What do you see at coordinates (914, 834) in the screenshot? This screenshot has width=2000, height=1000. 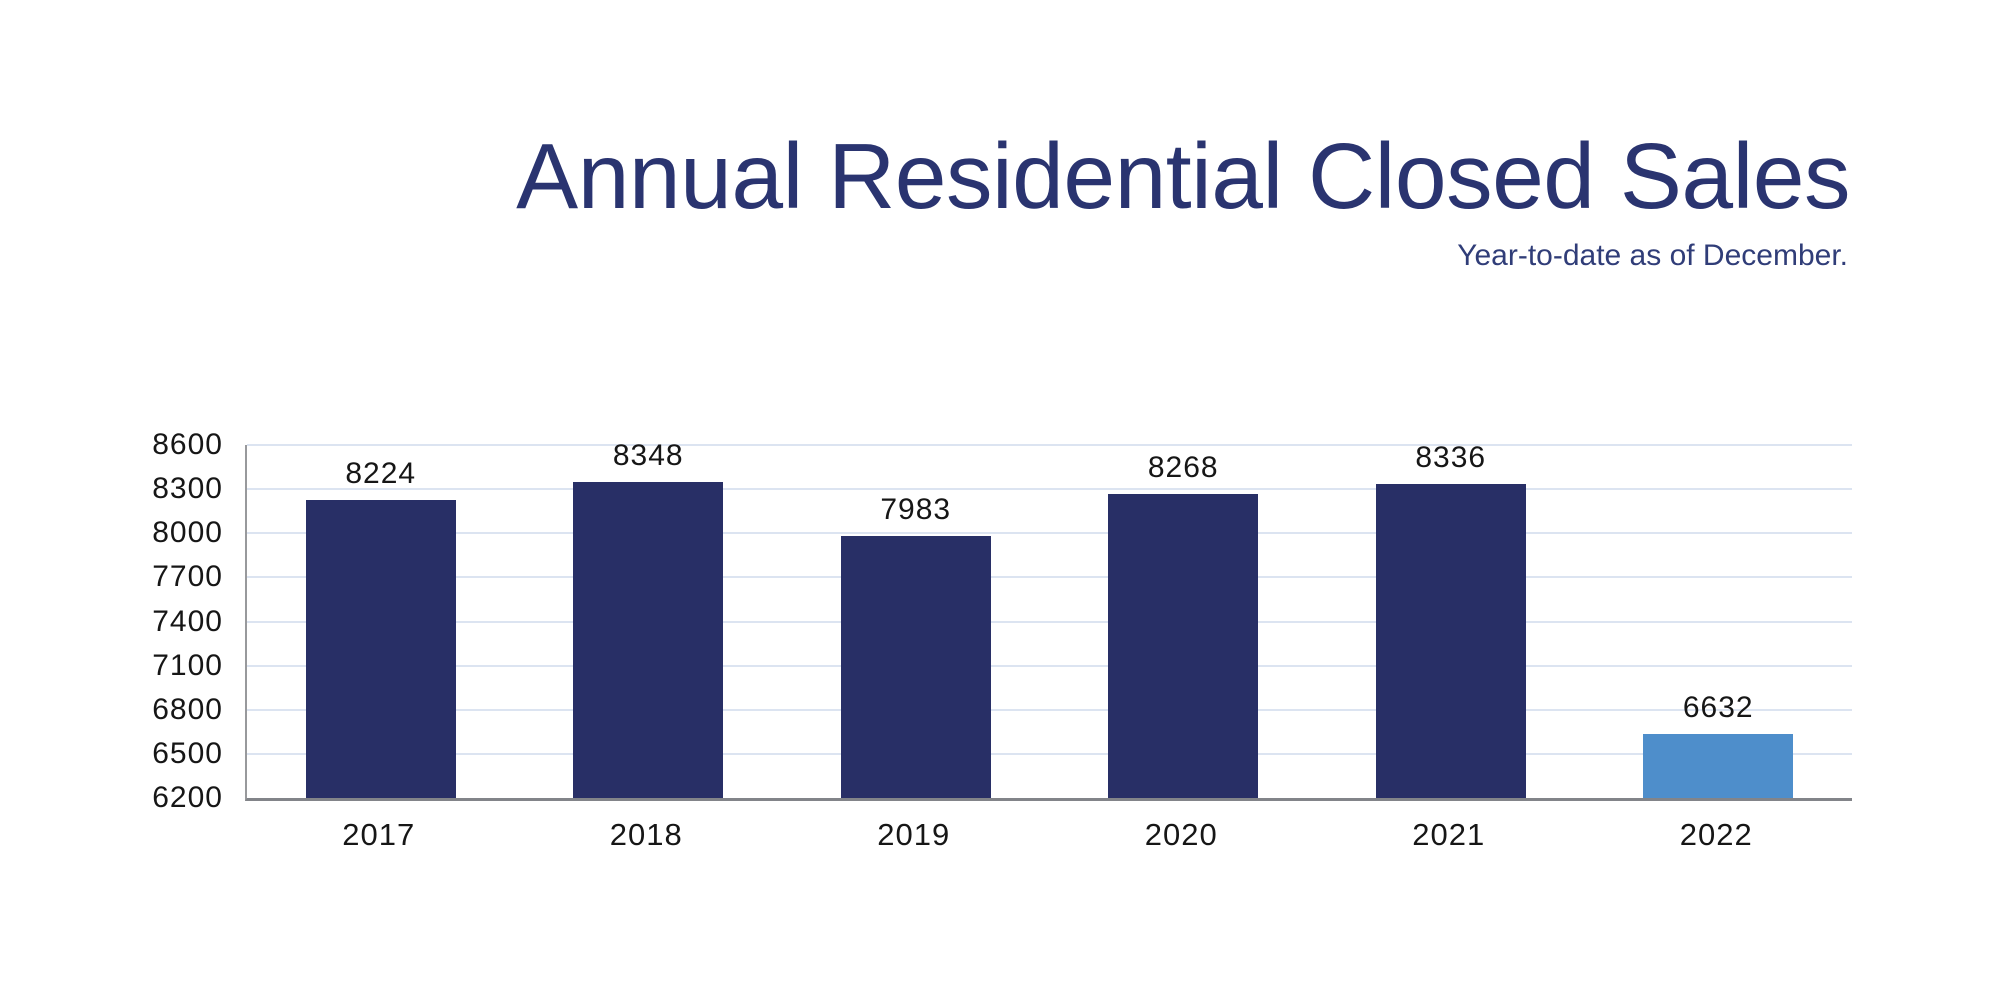 I see `x-axis-label-2019: 2019` at bounding box center [914, 834].